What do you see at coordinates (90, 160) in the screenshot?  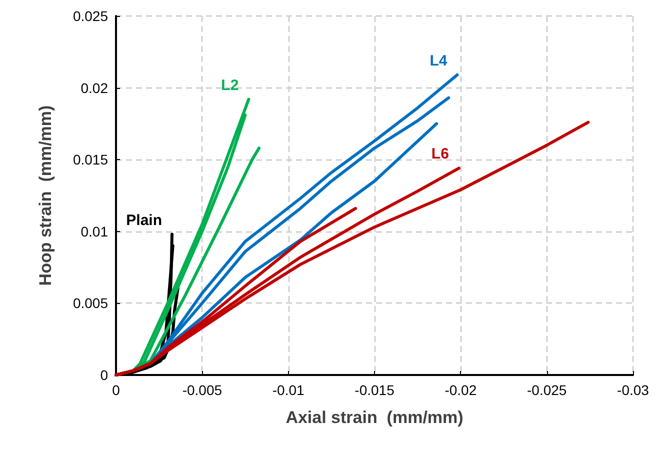 I see `y-tick-label: 0.015` at bounding box center [90, 160].